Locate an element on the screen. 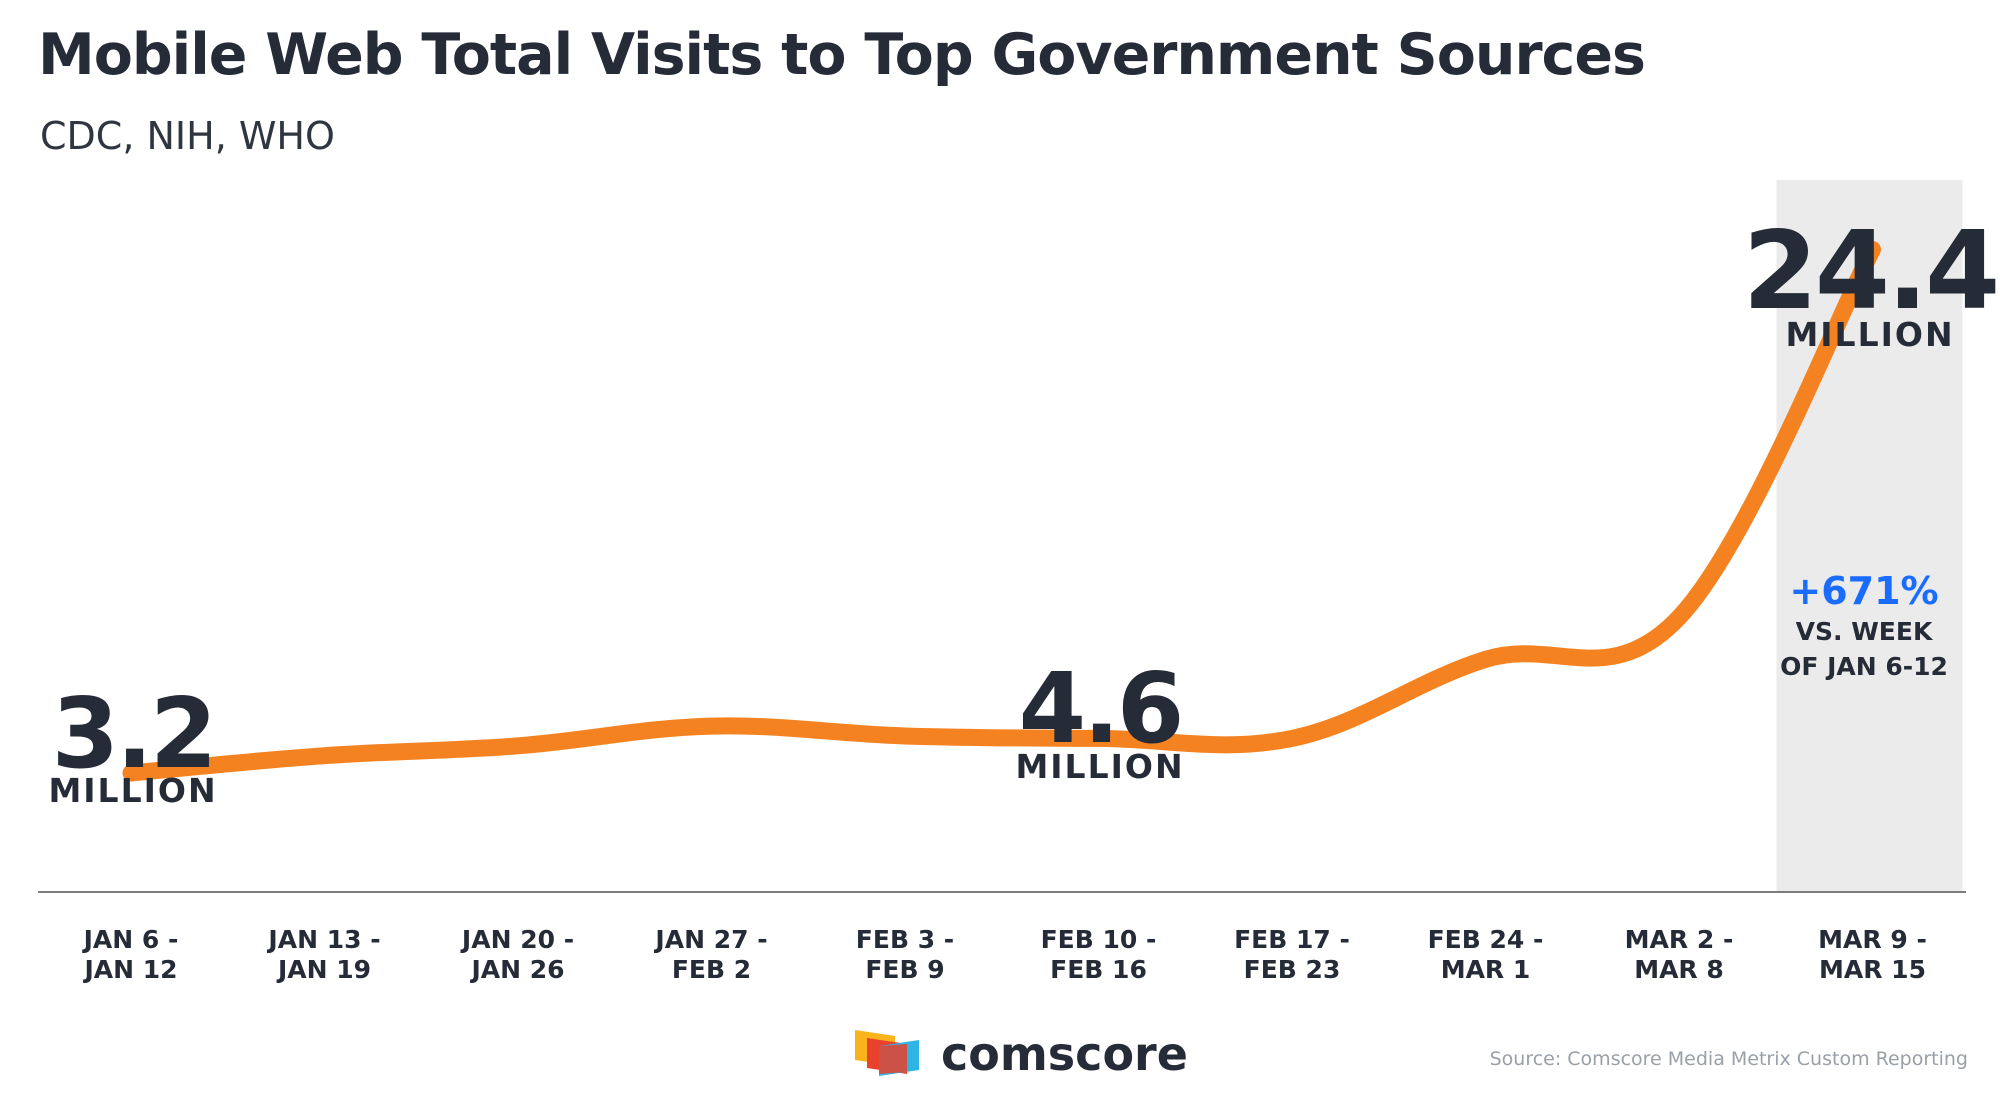 The height and width of the screenshot is (1101, 2000). value-label-2: 24.4 is located at coordinates (1870, 271).